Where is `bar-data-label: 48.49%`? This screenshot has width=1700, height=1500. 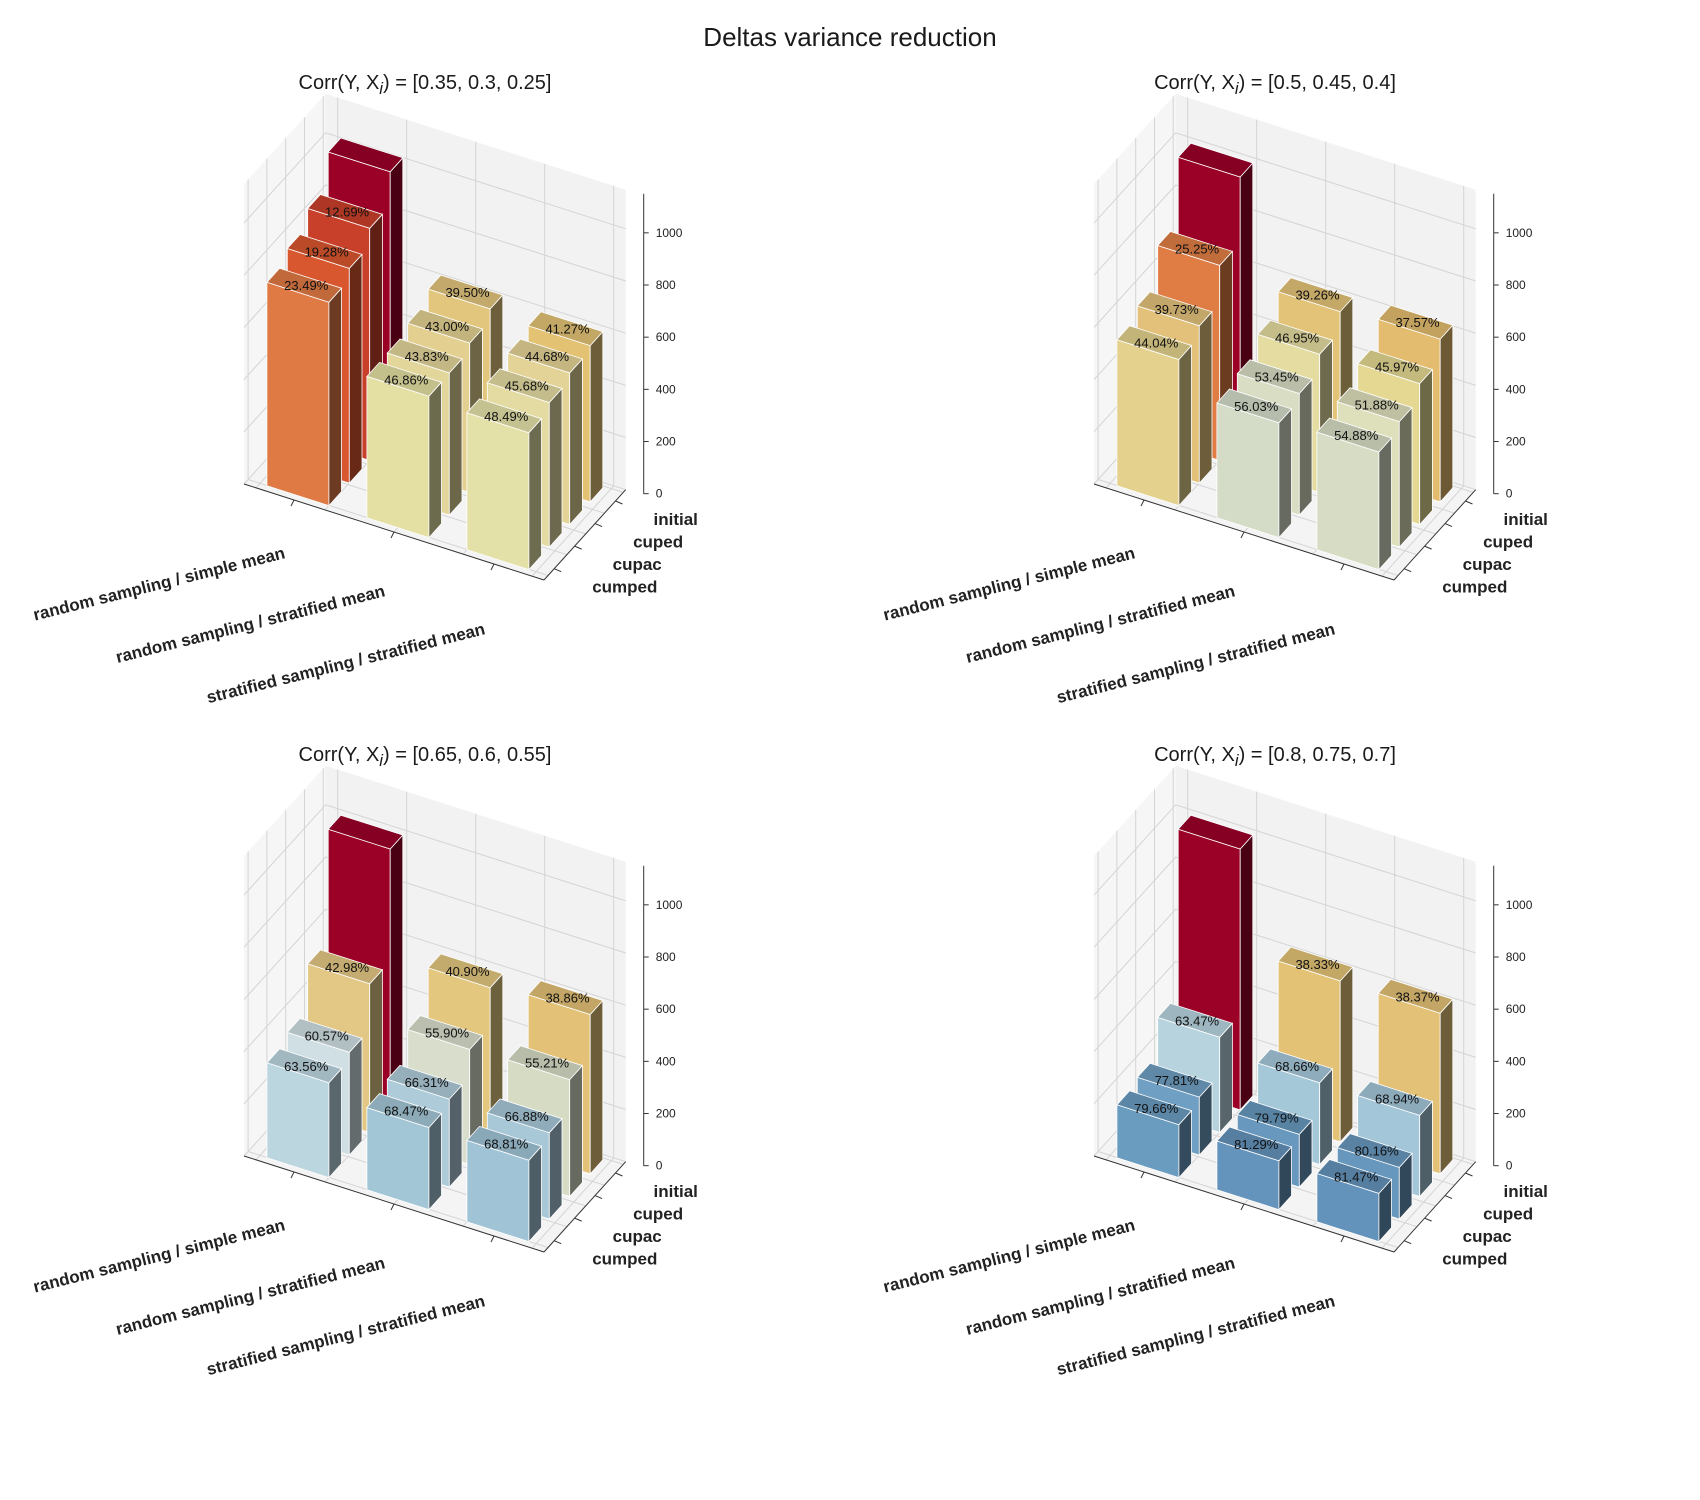 bar-data-label: 48.49% is located at coordinates (506, 416).